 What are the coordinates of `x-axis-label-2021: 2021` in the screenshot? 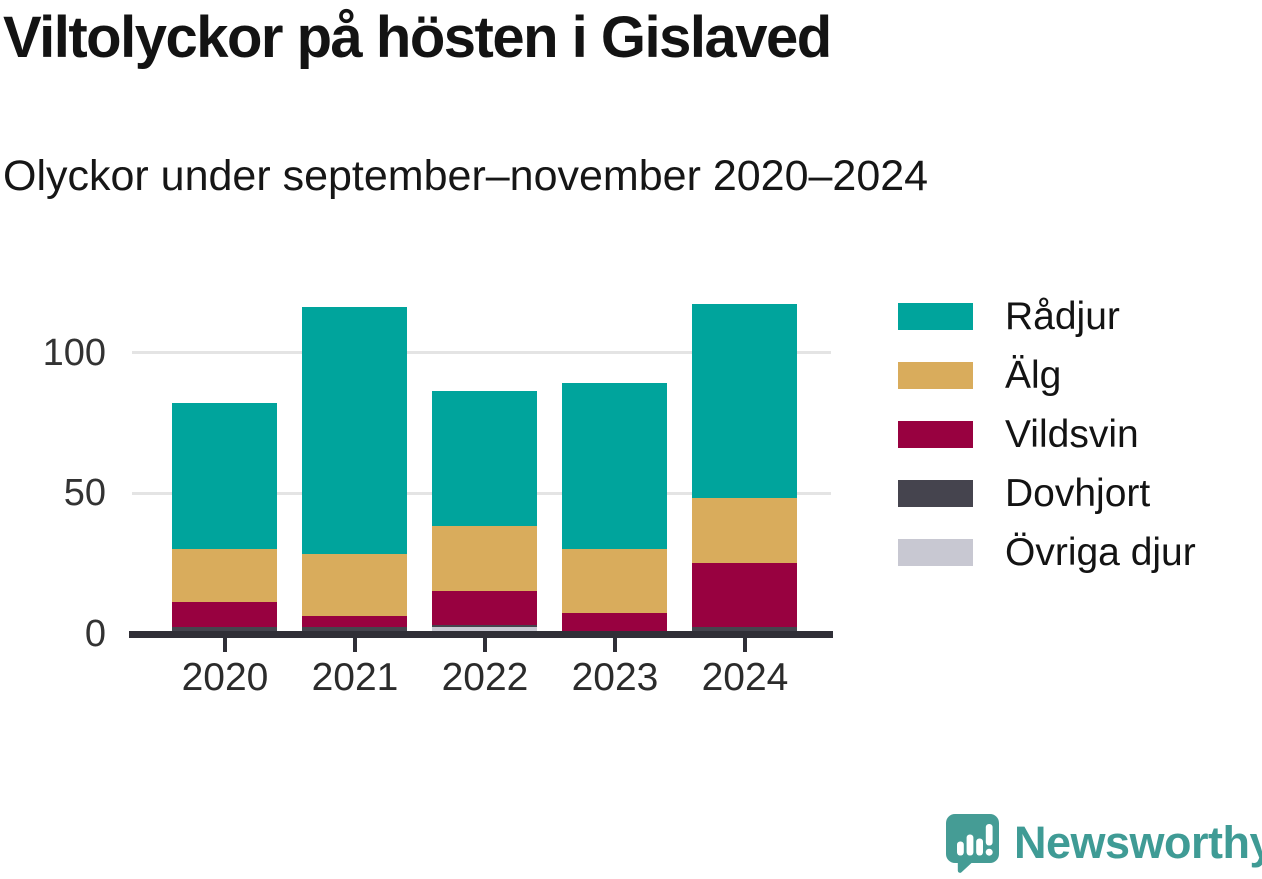 It's located at (355, 677).